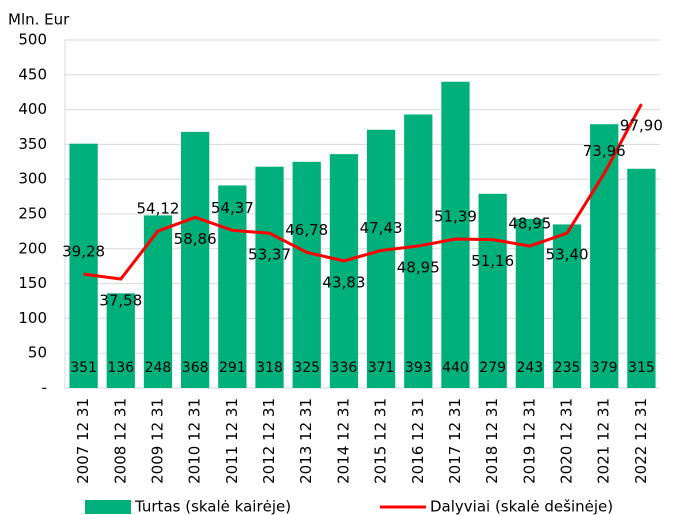  I want to click on line-label: 54,37, so click(232, 208).